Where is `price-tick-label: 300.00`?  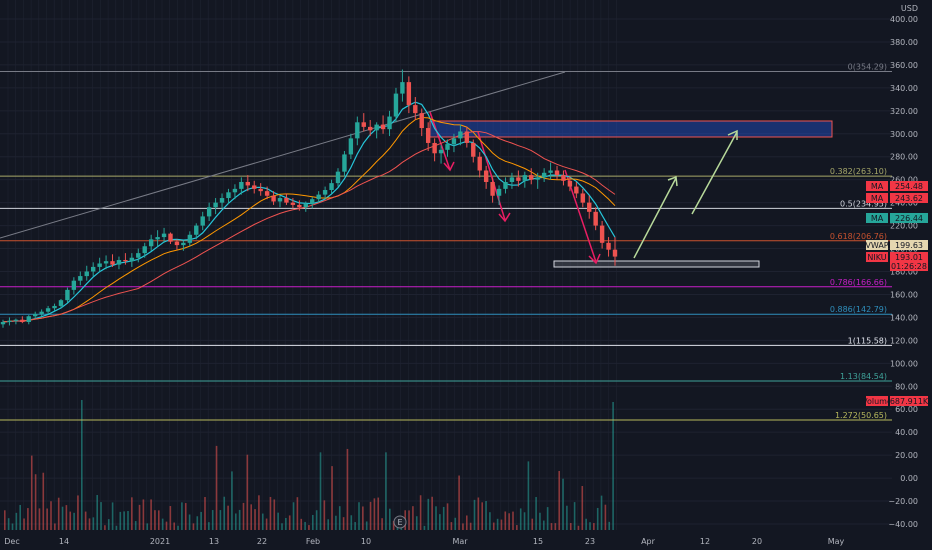 price-tick-label: 300.00 is located at coordinates (904, 134).